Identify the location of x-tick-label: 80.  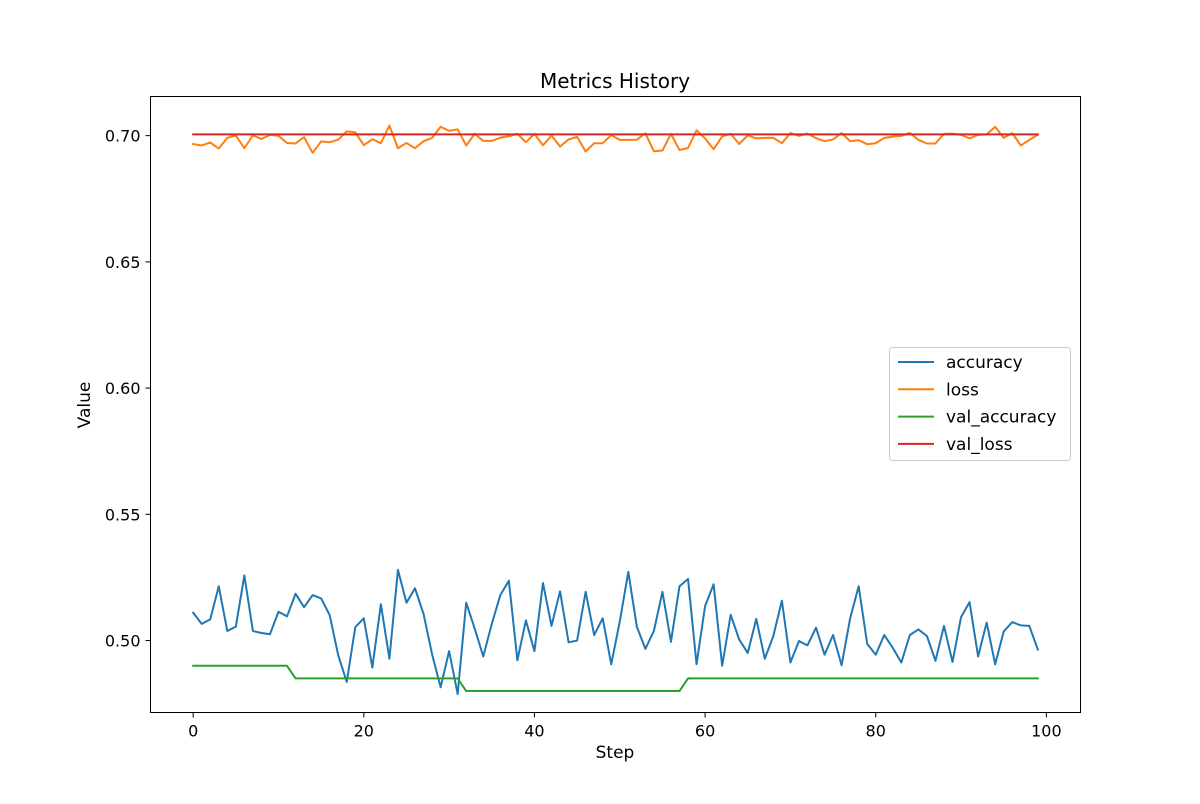
(876, 731).